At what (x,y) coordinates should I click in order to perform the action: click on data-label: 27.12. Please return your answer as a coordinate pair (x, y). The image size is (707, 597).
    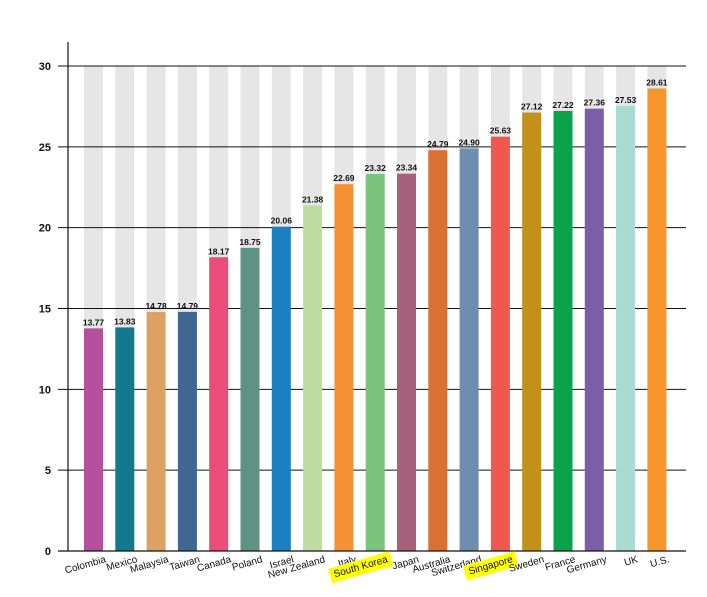
    Looking at the image, I should click on (532, 107).